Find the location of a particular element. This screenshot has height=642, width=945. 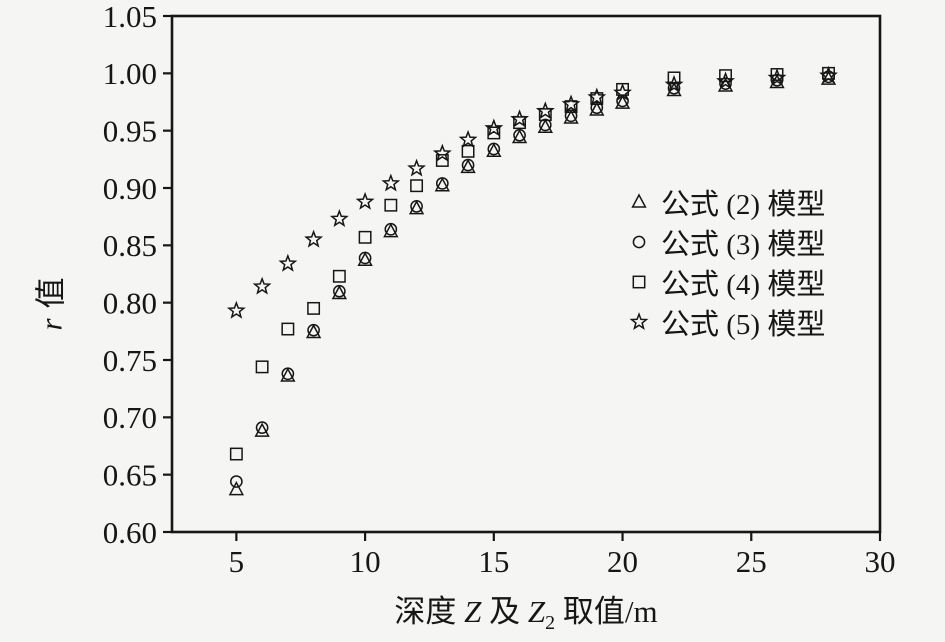

x-axis-title-part: 取值/m is located at coordinates (606, 611).